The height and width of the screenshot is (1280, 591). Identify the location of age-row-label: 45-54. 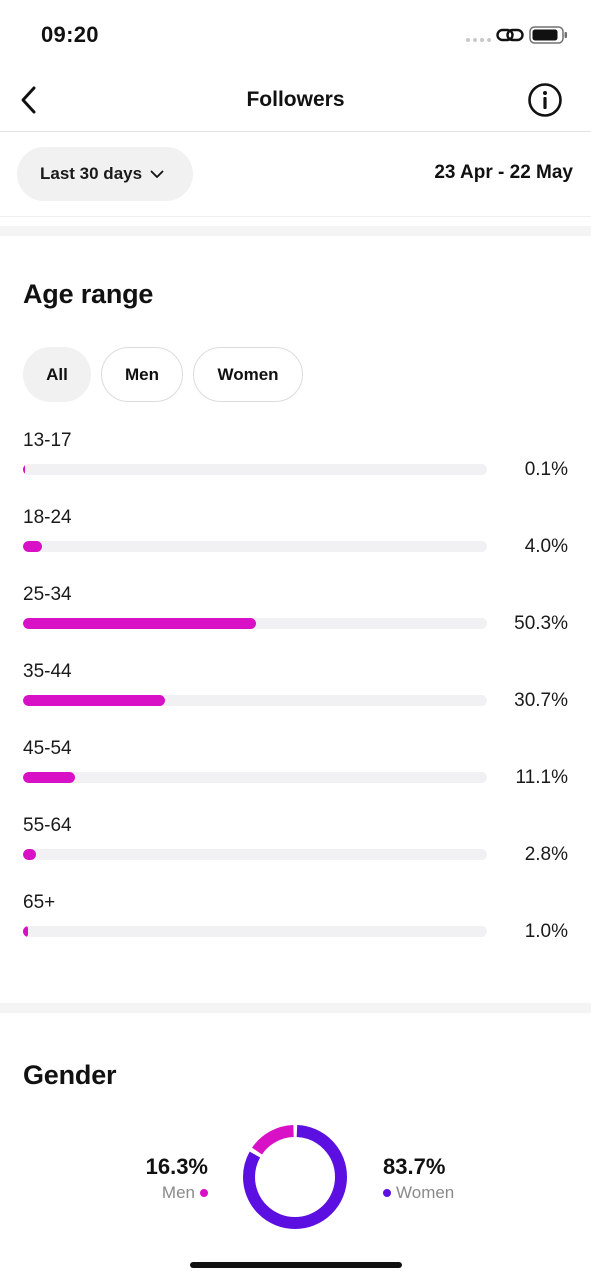
(47, 748).